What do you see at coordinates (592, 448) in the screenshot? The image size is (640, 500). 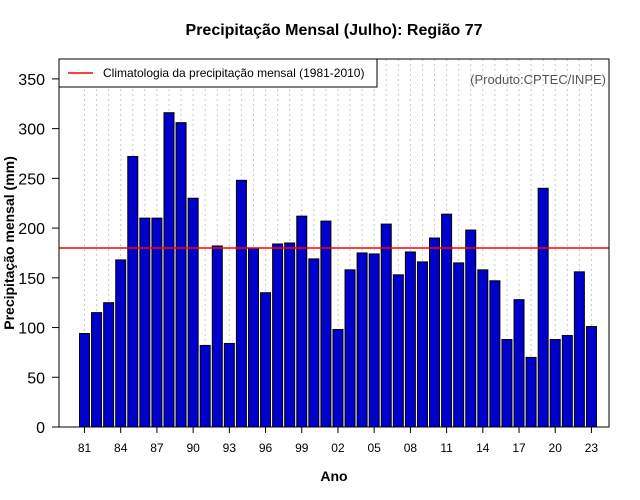 I see `x-tick-label: 23` at bounding box center [592, 448].